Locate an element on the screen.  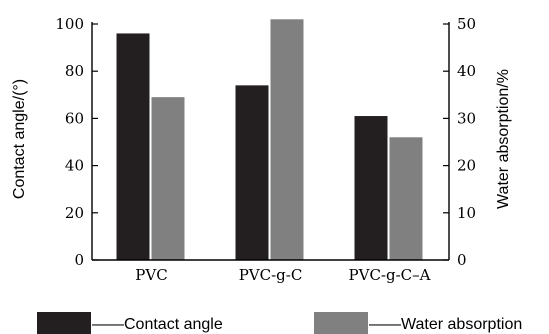
y-right-tick-label: 30 is located at coordinates (466, 118).